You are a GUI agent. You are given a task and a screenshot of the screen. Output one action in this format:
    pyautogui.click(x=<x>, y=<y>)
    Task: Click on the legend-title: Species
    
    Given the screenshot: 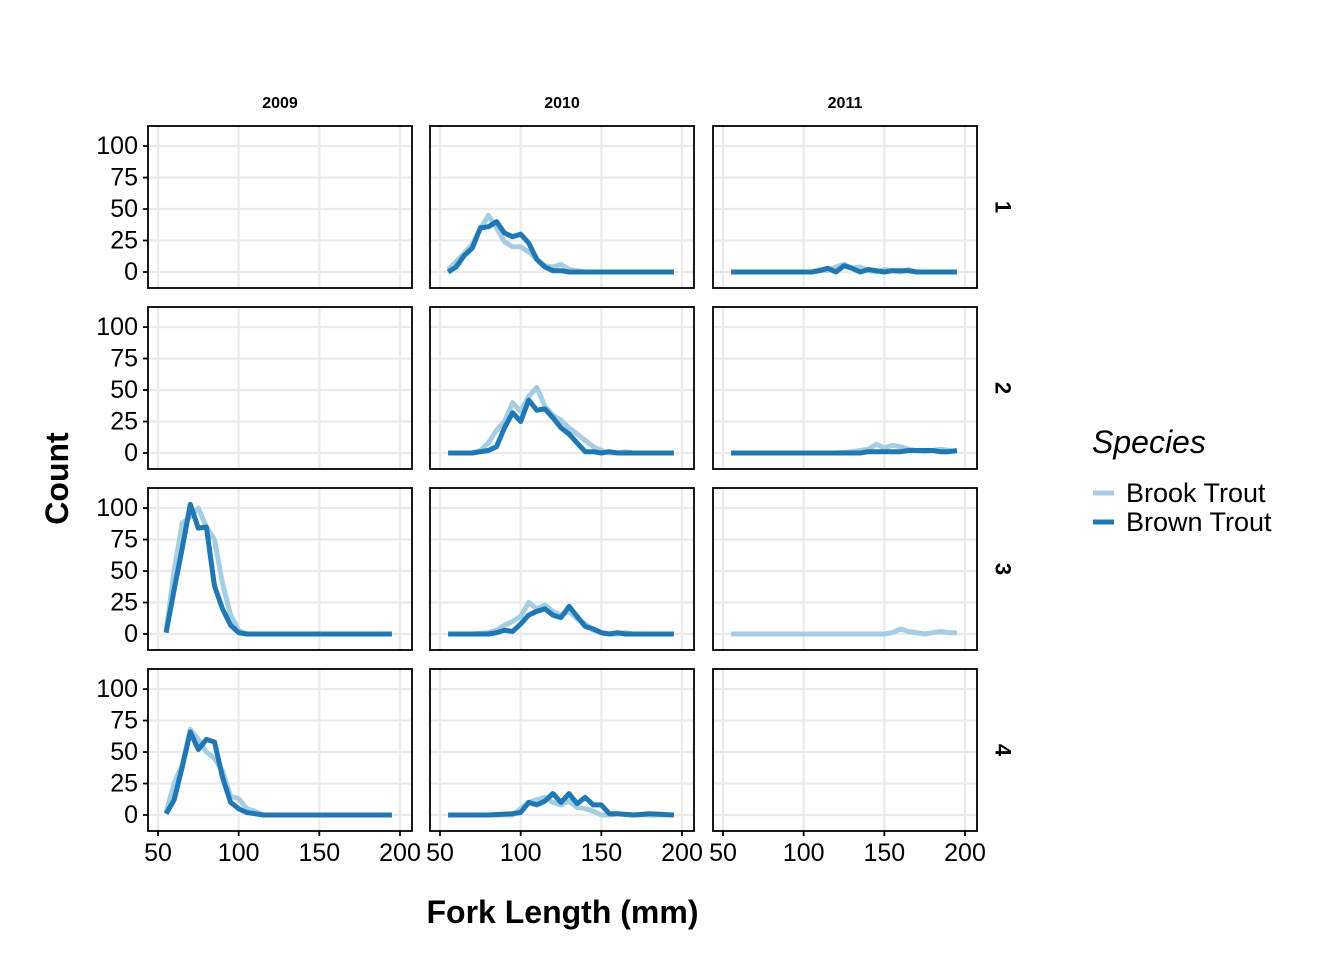 What is the action you would take?
    pyautogui.click(x=1149, y=442)
    